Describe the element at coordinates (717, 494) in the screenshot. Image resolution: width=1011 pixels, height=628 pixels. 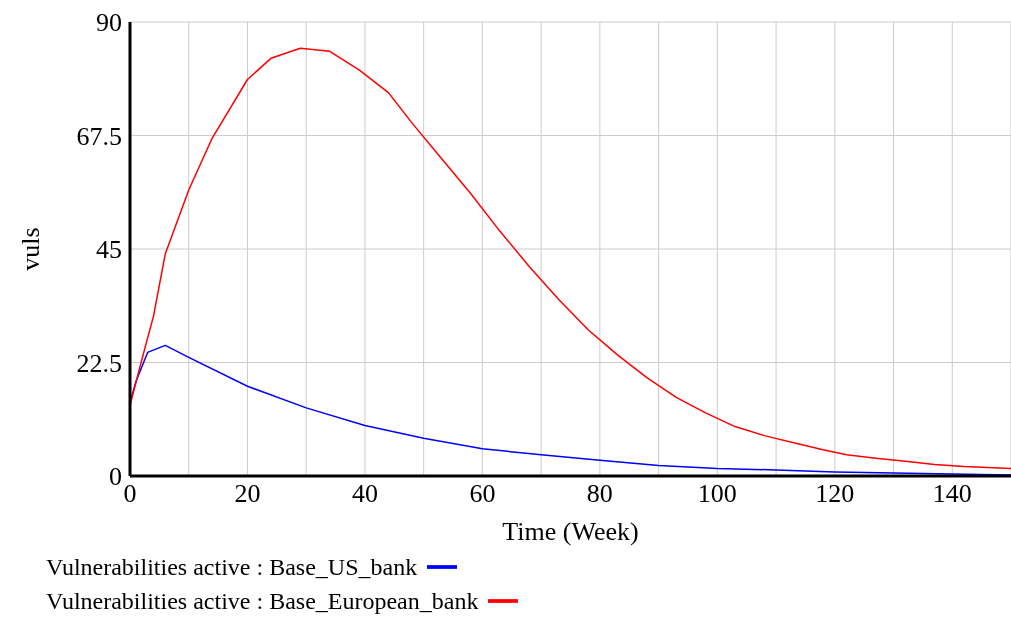
I see `x-tick-label: 100` at that location.